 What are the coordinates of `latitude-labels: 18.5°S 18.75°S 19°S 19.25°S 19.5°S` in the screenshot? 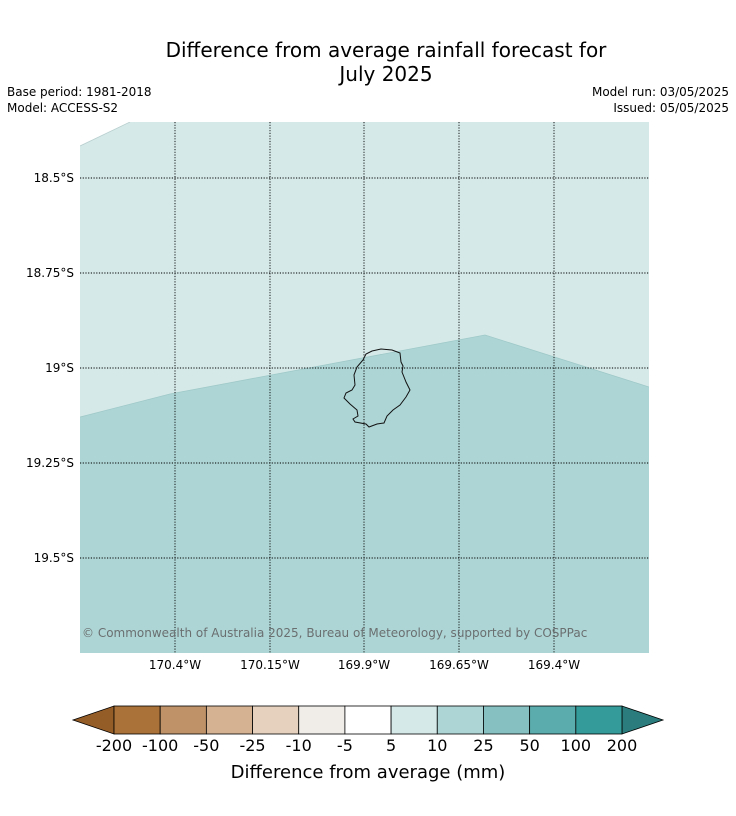 It's located at (50, 368).